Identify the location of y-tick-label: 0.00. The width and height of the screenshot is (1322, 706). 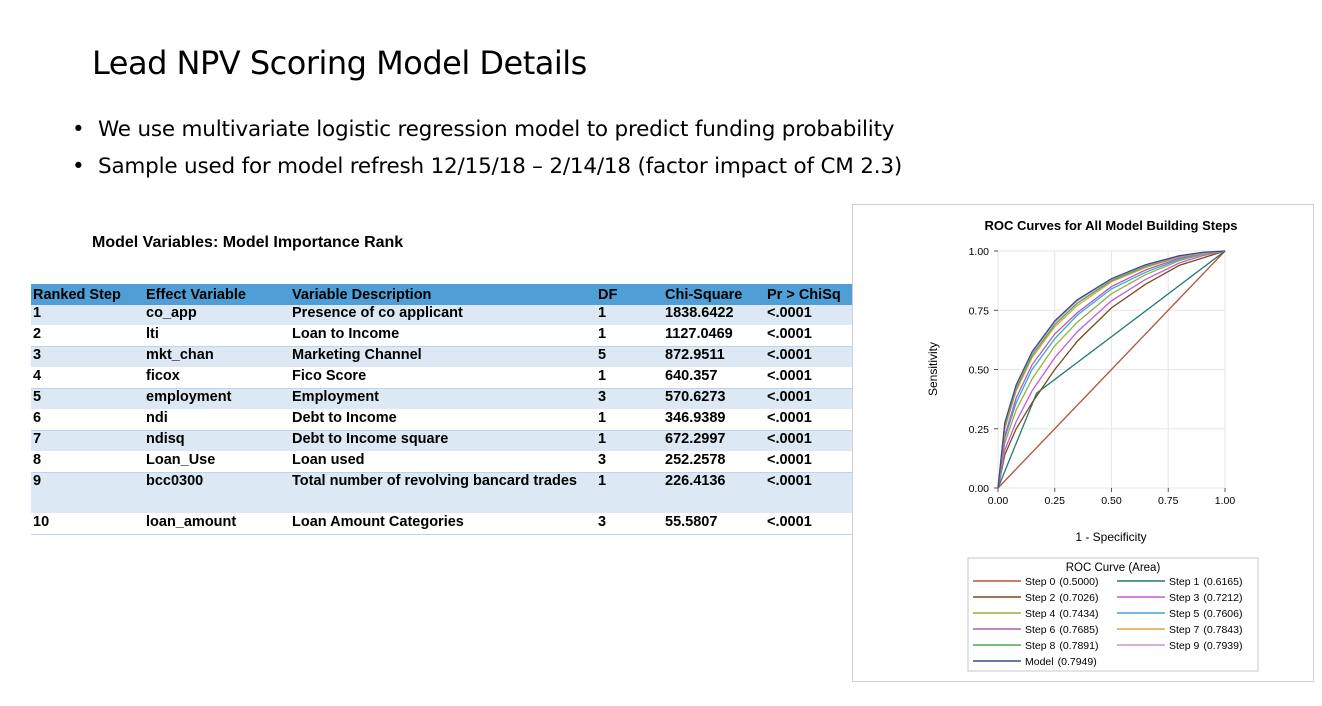
(979, 489).